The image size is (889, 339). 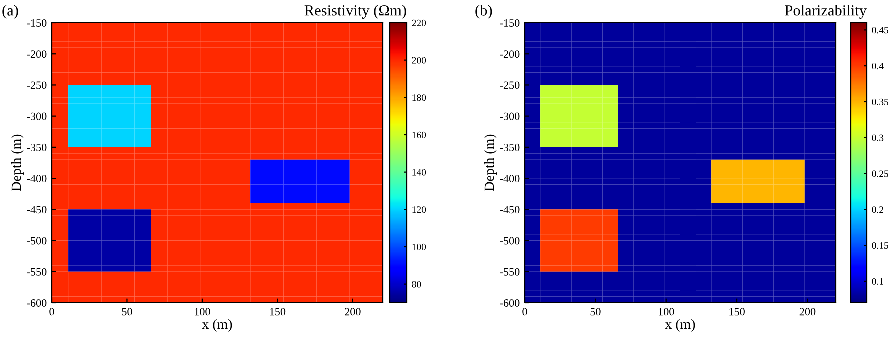 What do you see at coordinates (10, 12) in the screenshot?
I see `chart-title: (a)` at bounding box center [10, 12].